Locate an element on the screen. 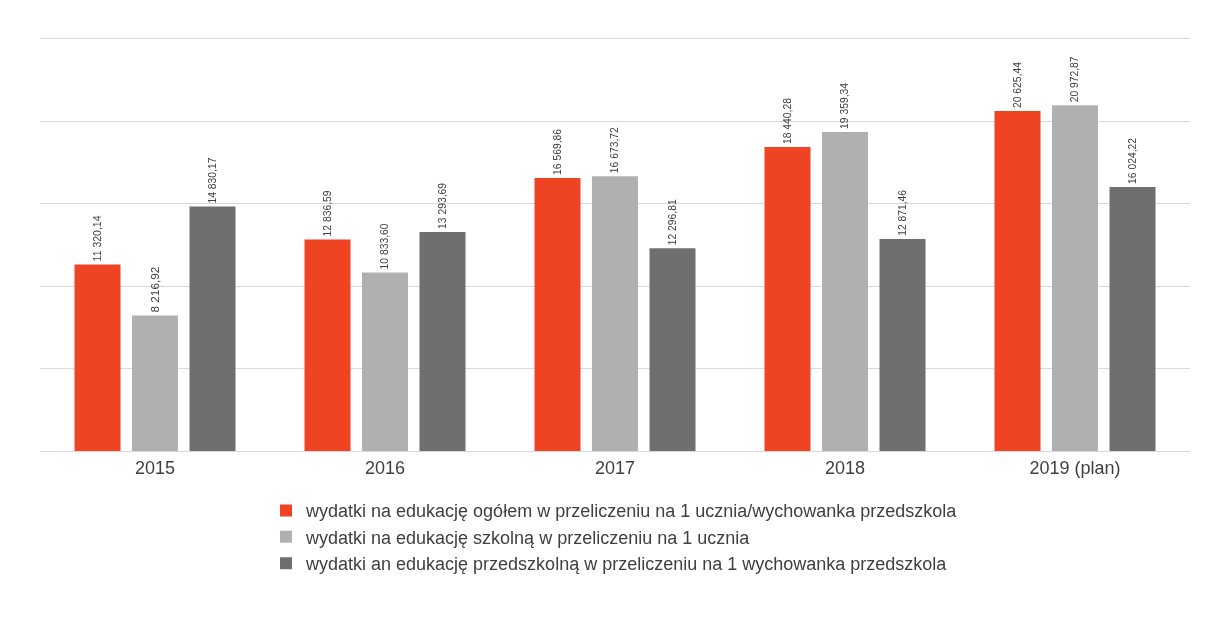  data-label: 8 216,92 is located at coordinates (154, 289).